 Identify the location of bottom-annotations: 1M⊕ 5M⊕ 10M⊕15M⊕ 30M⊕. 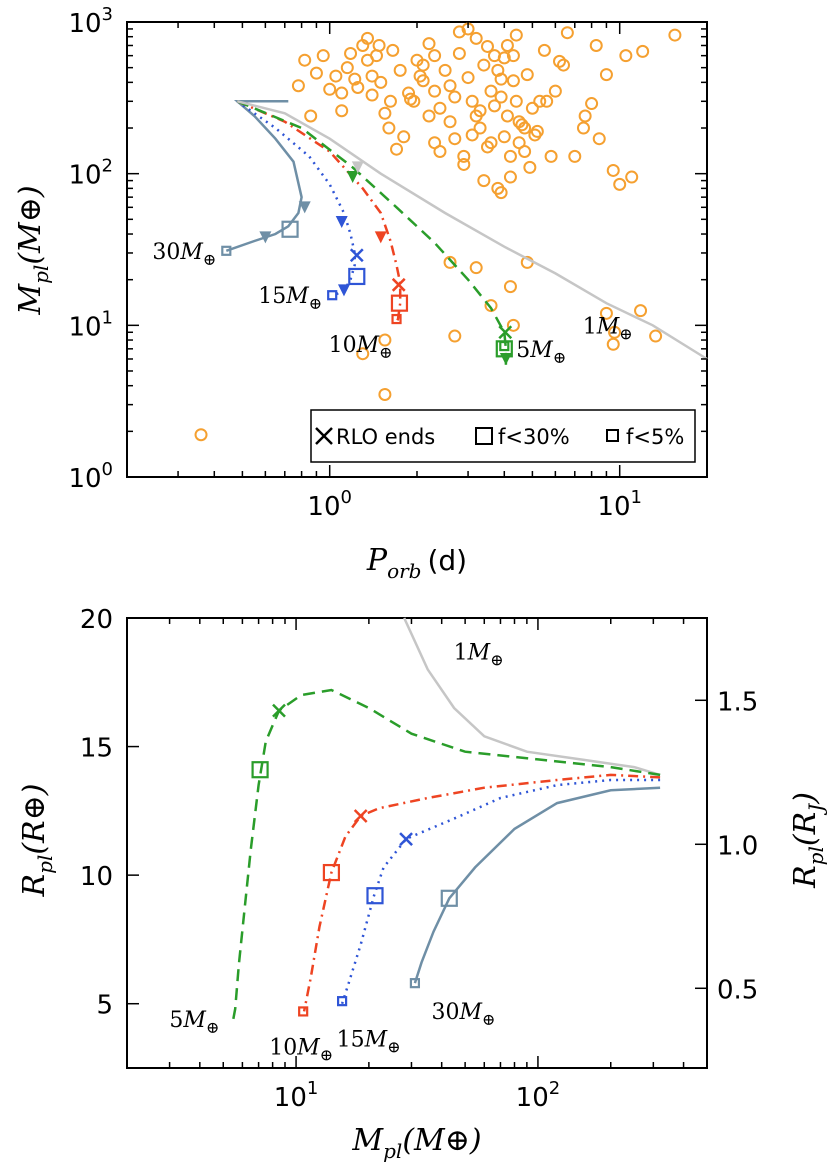
(336, 852).